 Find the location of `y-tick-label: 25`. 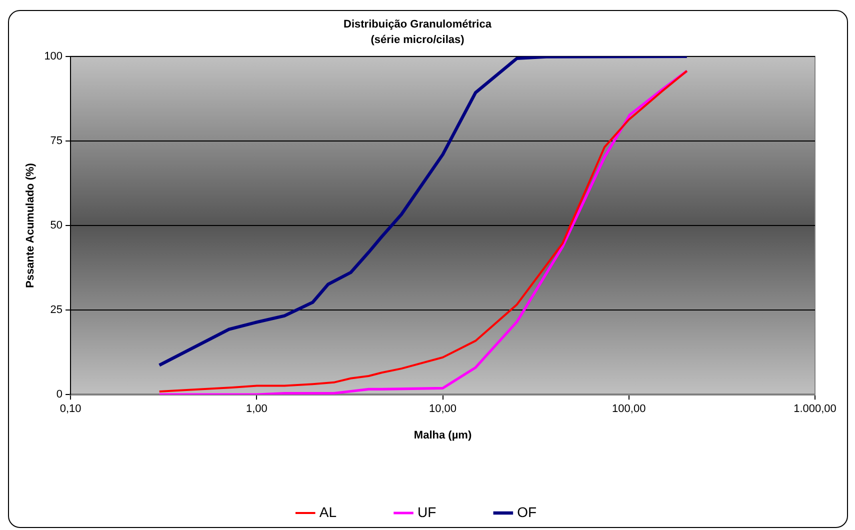

y-tick-label: 25 is located at coordinates (56, 310).